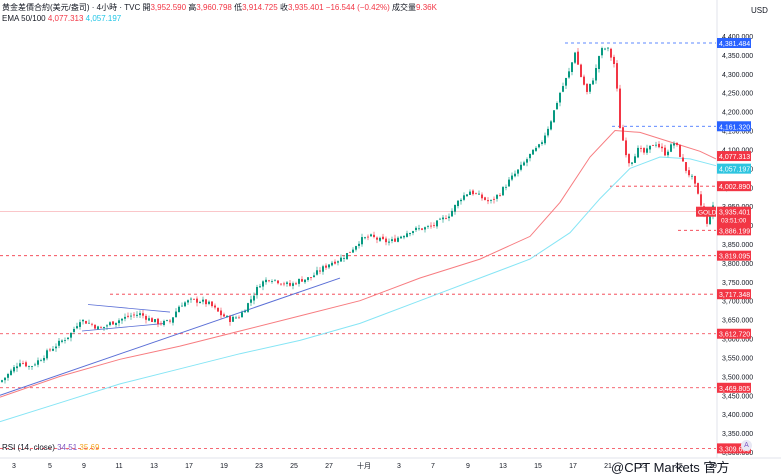 The height and width of the screenshot is (476, 781). What do you see at coordinates (118, 466) in the screenshot?
I see `x-tick-label: 11` at bounding box center [118, 466].